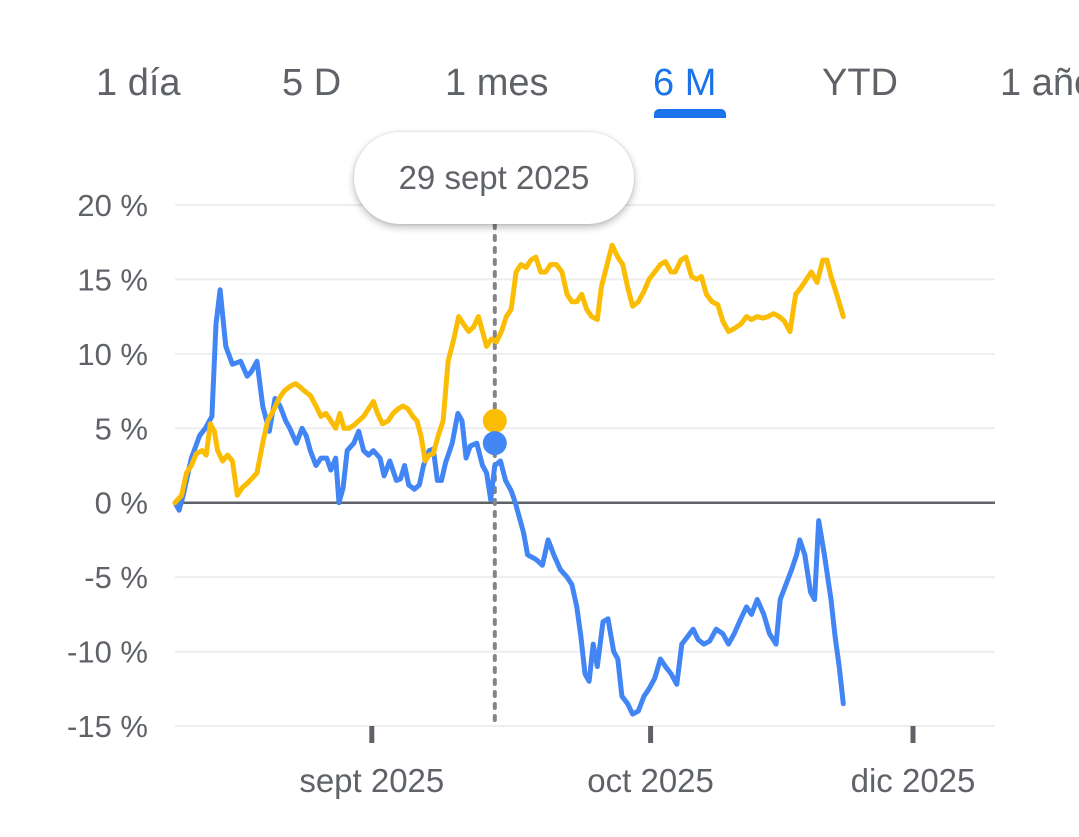 This screenshot has height=837, width=1079. I want to click on tab-1-month: 1 mes, so click(497, 83).